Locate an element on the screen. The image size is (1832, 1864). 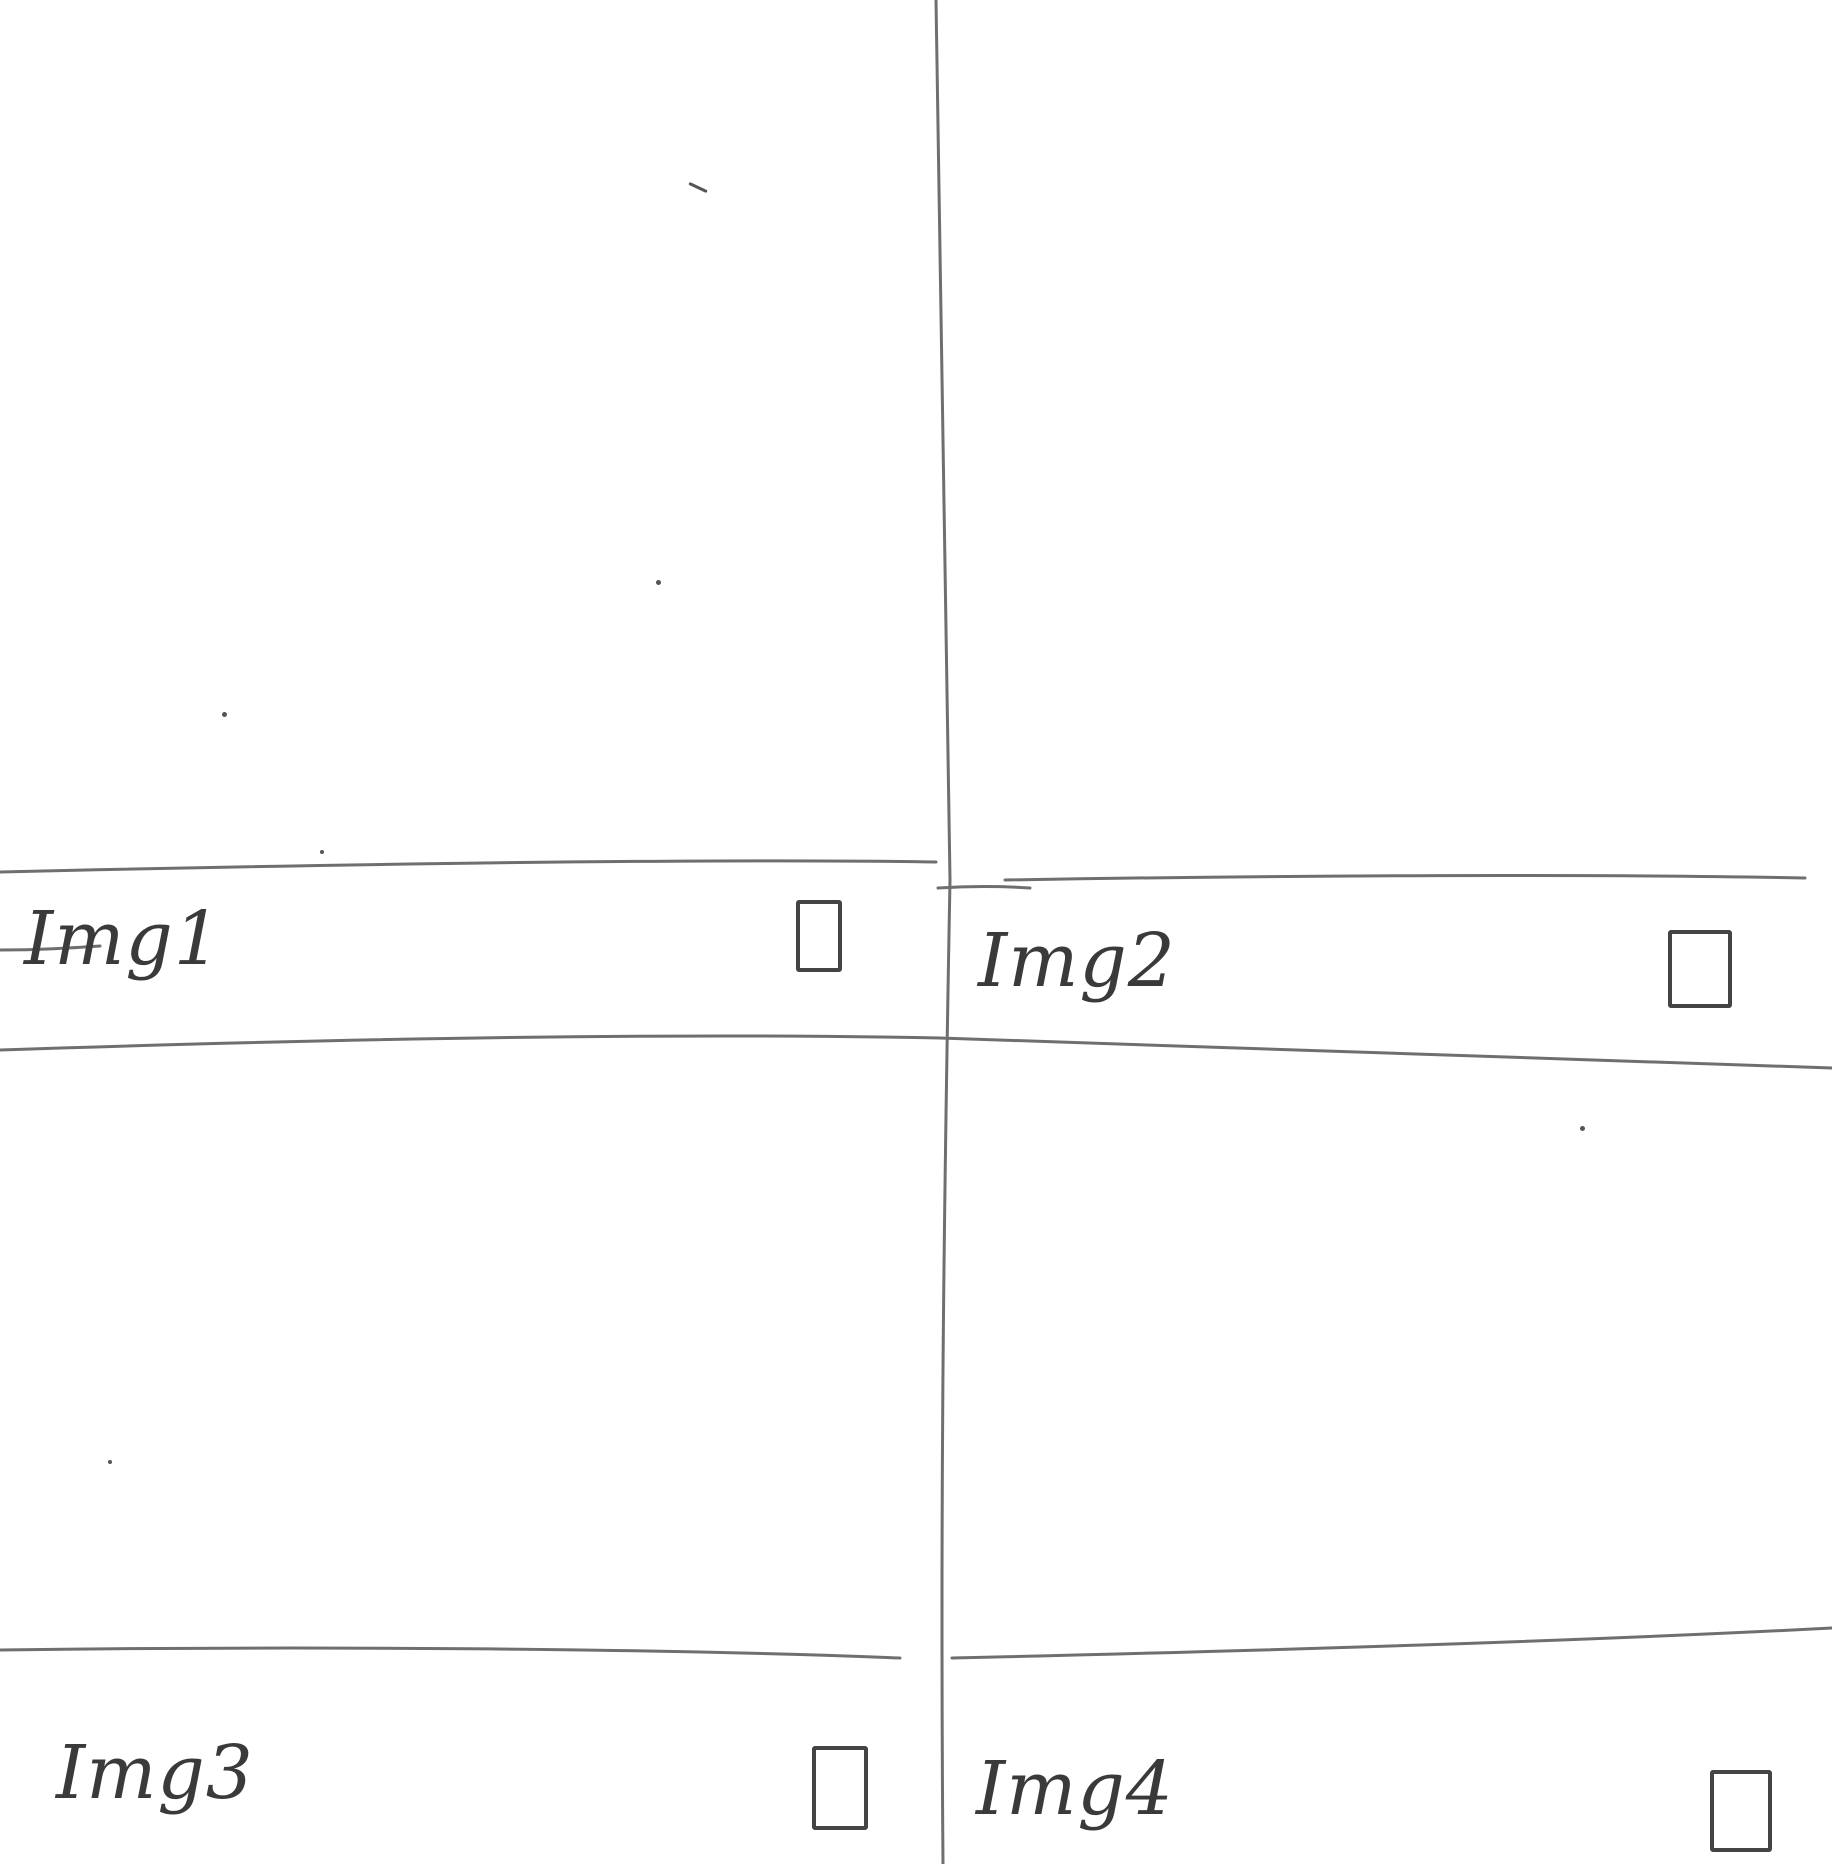
tile-label-3: Img3 is located at coordinates (155, 1773).